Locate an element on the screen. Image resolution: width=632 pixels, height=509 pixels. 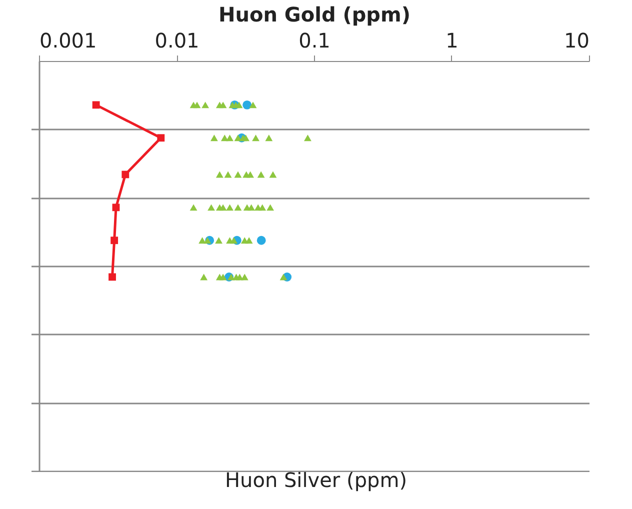
x-tick-label: 0.1 is located at coordinates (314, 40).